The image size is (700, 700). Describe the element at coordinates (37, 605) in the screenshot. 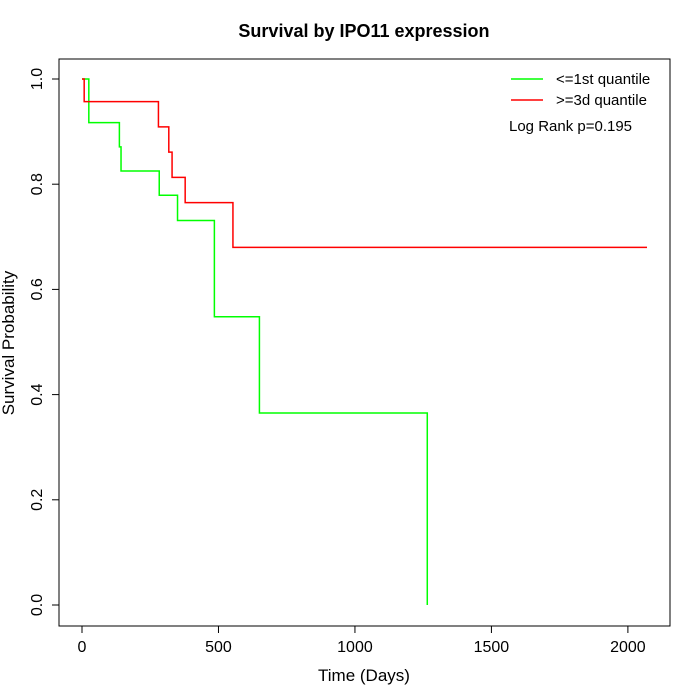

I see `y-tick-label: 0.0` at that location.